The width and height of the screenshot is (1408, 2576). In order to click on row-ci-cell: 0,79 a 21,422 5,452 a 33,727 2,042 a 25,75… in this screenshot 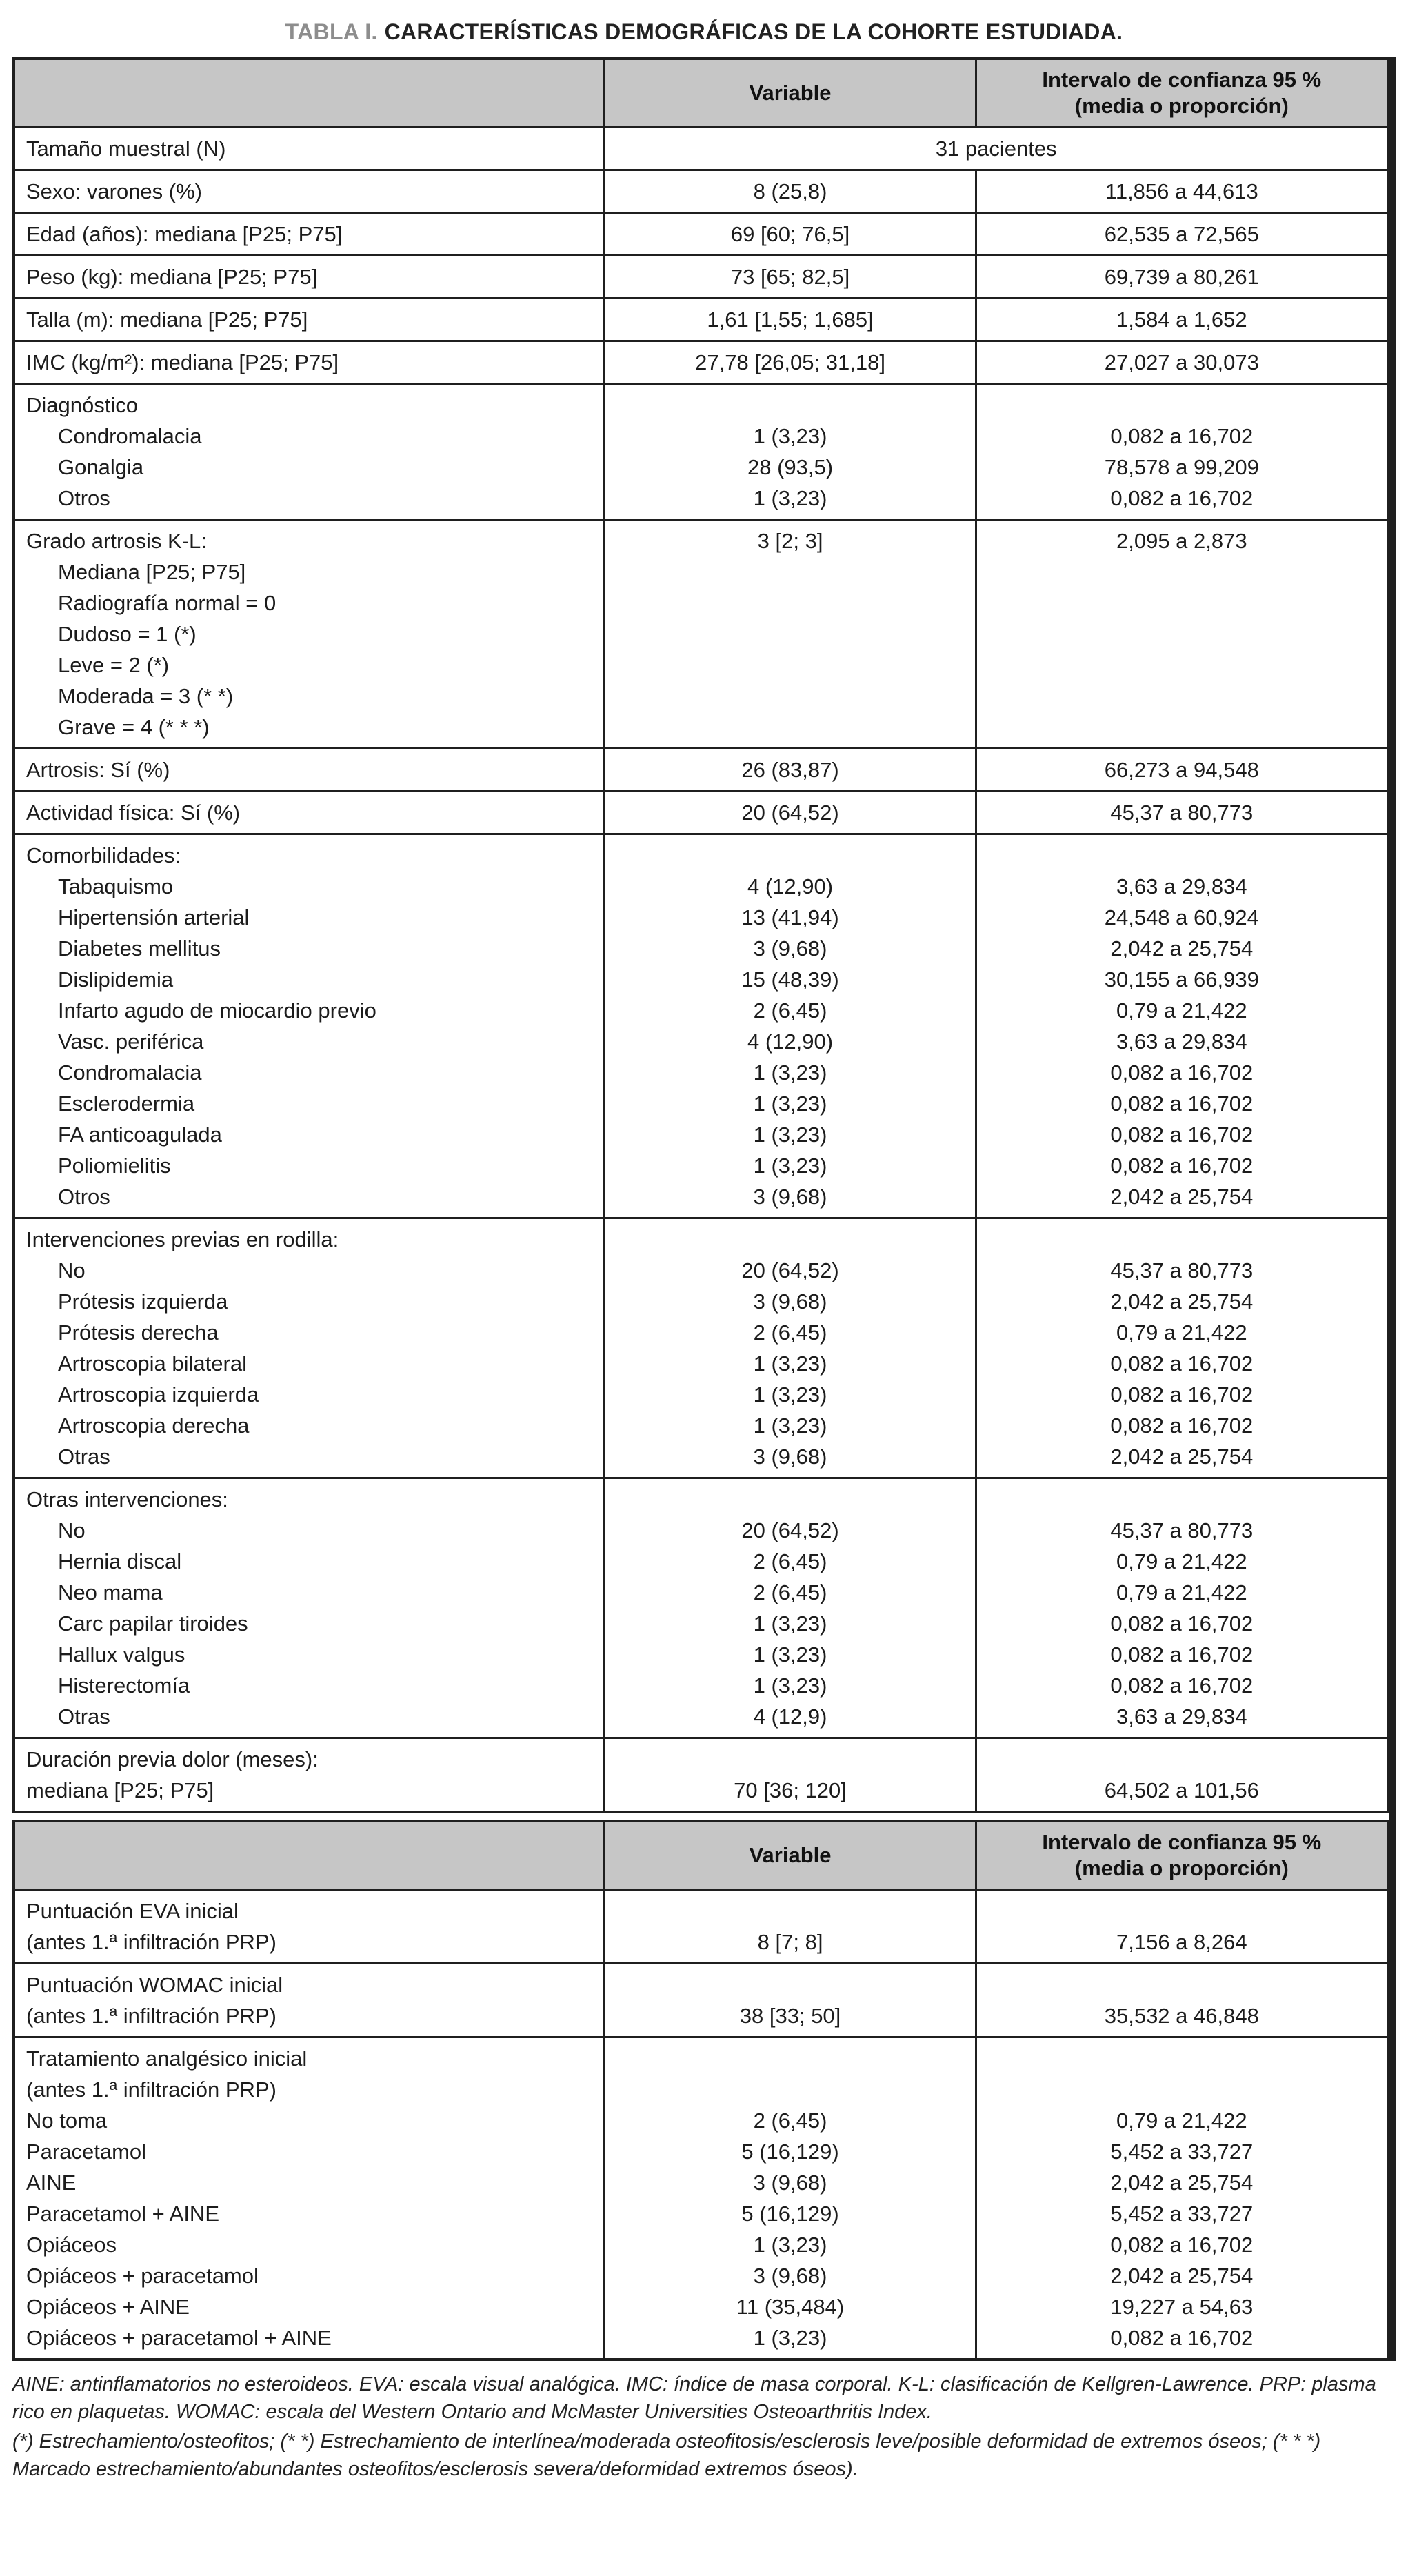, I will do `click(1181, 2198)`.